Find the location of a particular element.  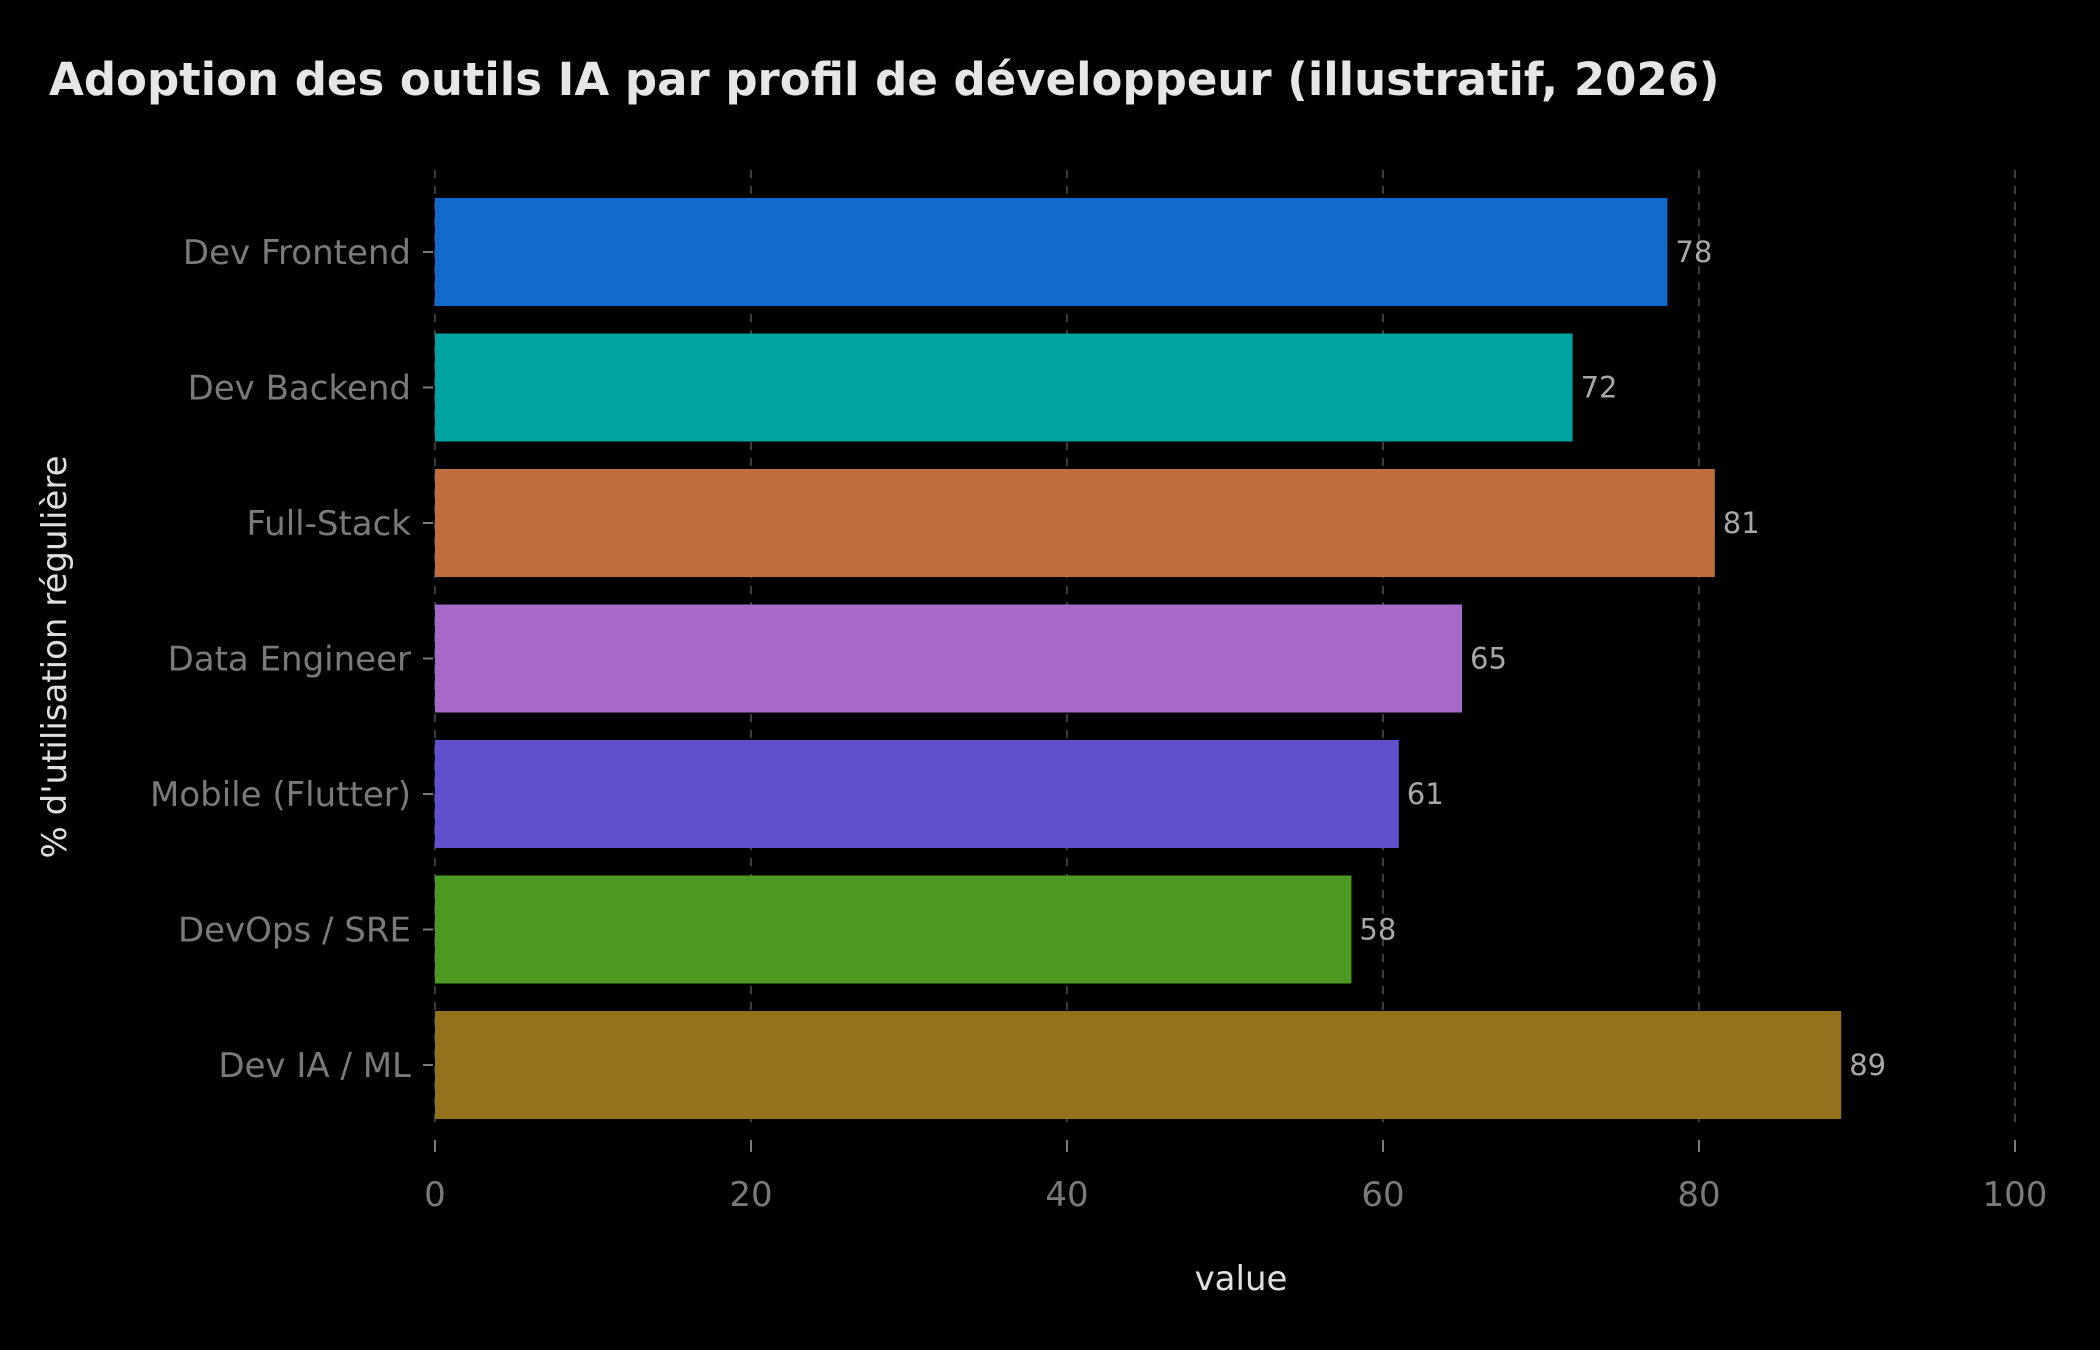

category-label: Full-Stack is located at coordinates (328, 524).